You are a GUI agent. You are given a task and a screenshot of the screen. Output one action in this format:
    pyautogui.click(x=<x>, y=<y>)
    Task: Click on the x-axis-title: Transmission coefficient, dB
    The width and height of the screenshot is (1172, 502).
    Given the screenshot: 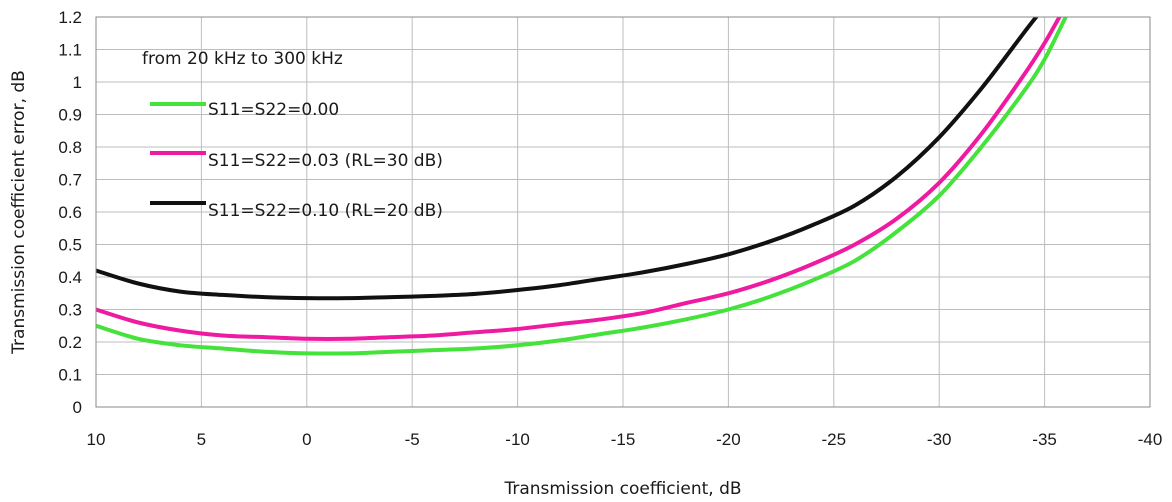 What is the action you would take?
    pyautogui.click(x=622, y=489)
    